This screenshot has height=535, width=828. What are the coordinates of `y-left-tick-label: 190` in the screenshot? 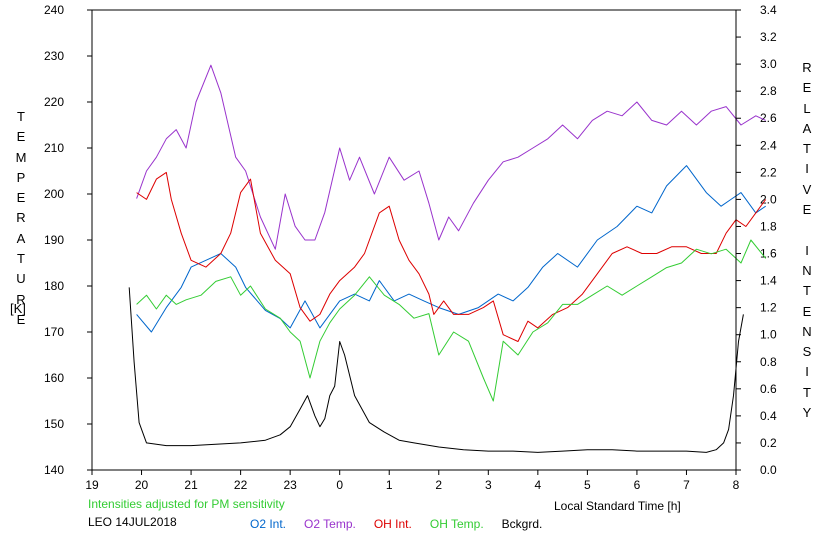 It's located at (54, 240).